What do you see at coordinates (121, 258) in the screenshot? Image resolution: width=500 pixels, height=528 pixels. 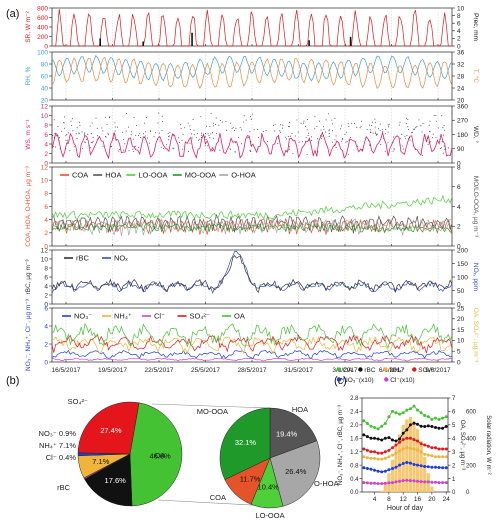 I see `legend-label: NOₓ` at bounding box center [121, 258].